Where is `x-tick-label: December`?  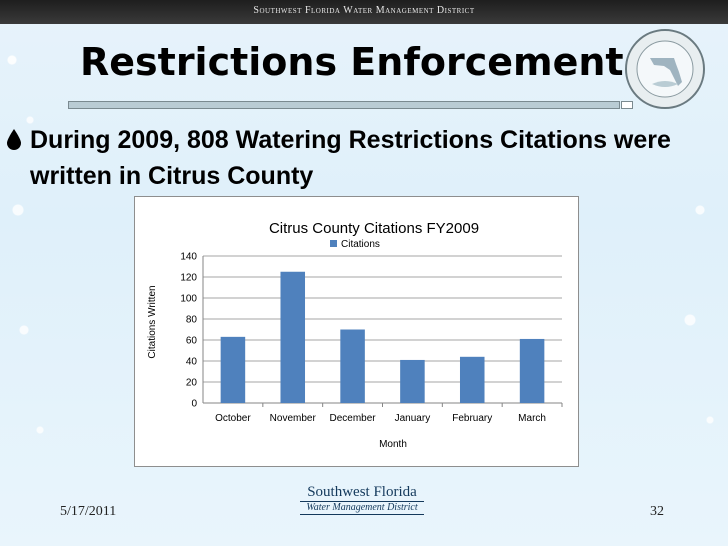
x-tick-label: December is located at coordinates (353, 418).